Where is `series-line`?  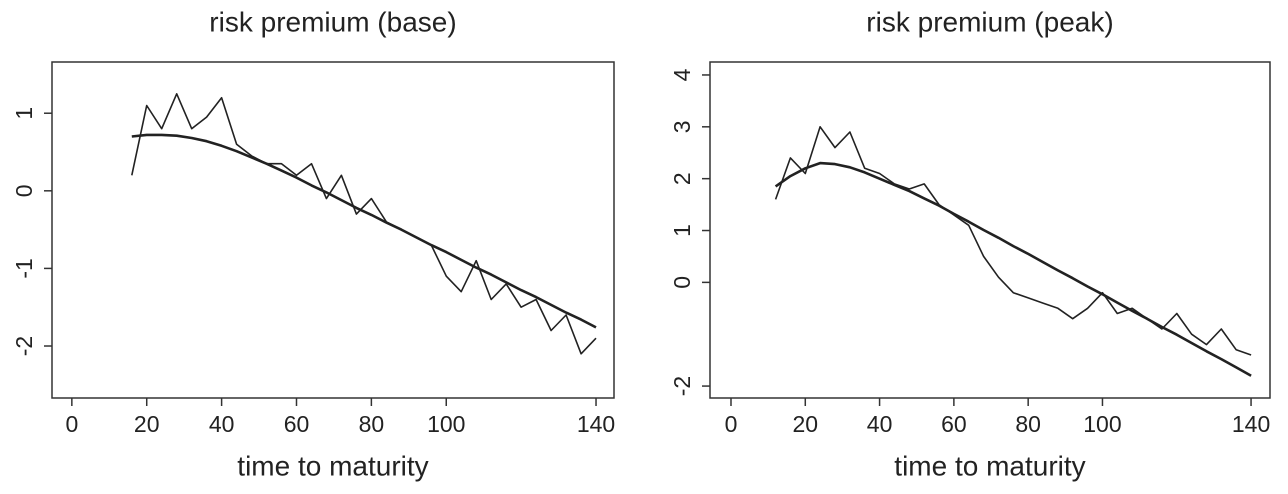 series-line is located at coordinates (364, 231).